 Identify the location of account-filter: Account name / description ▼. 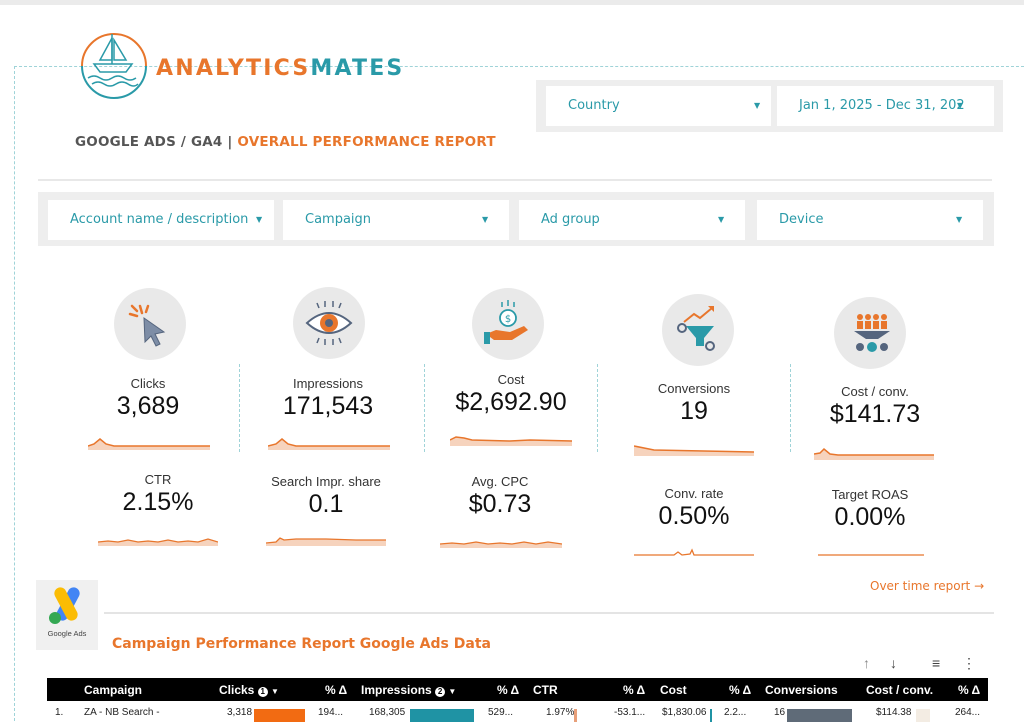
(161, 220).